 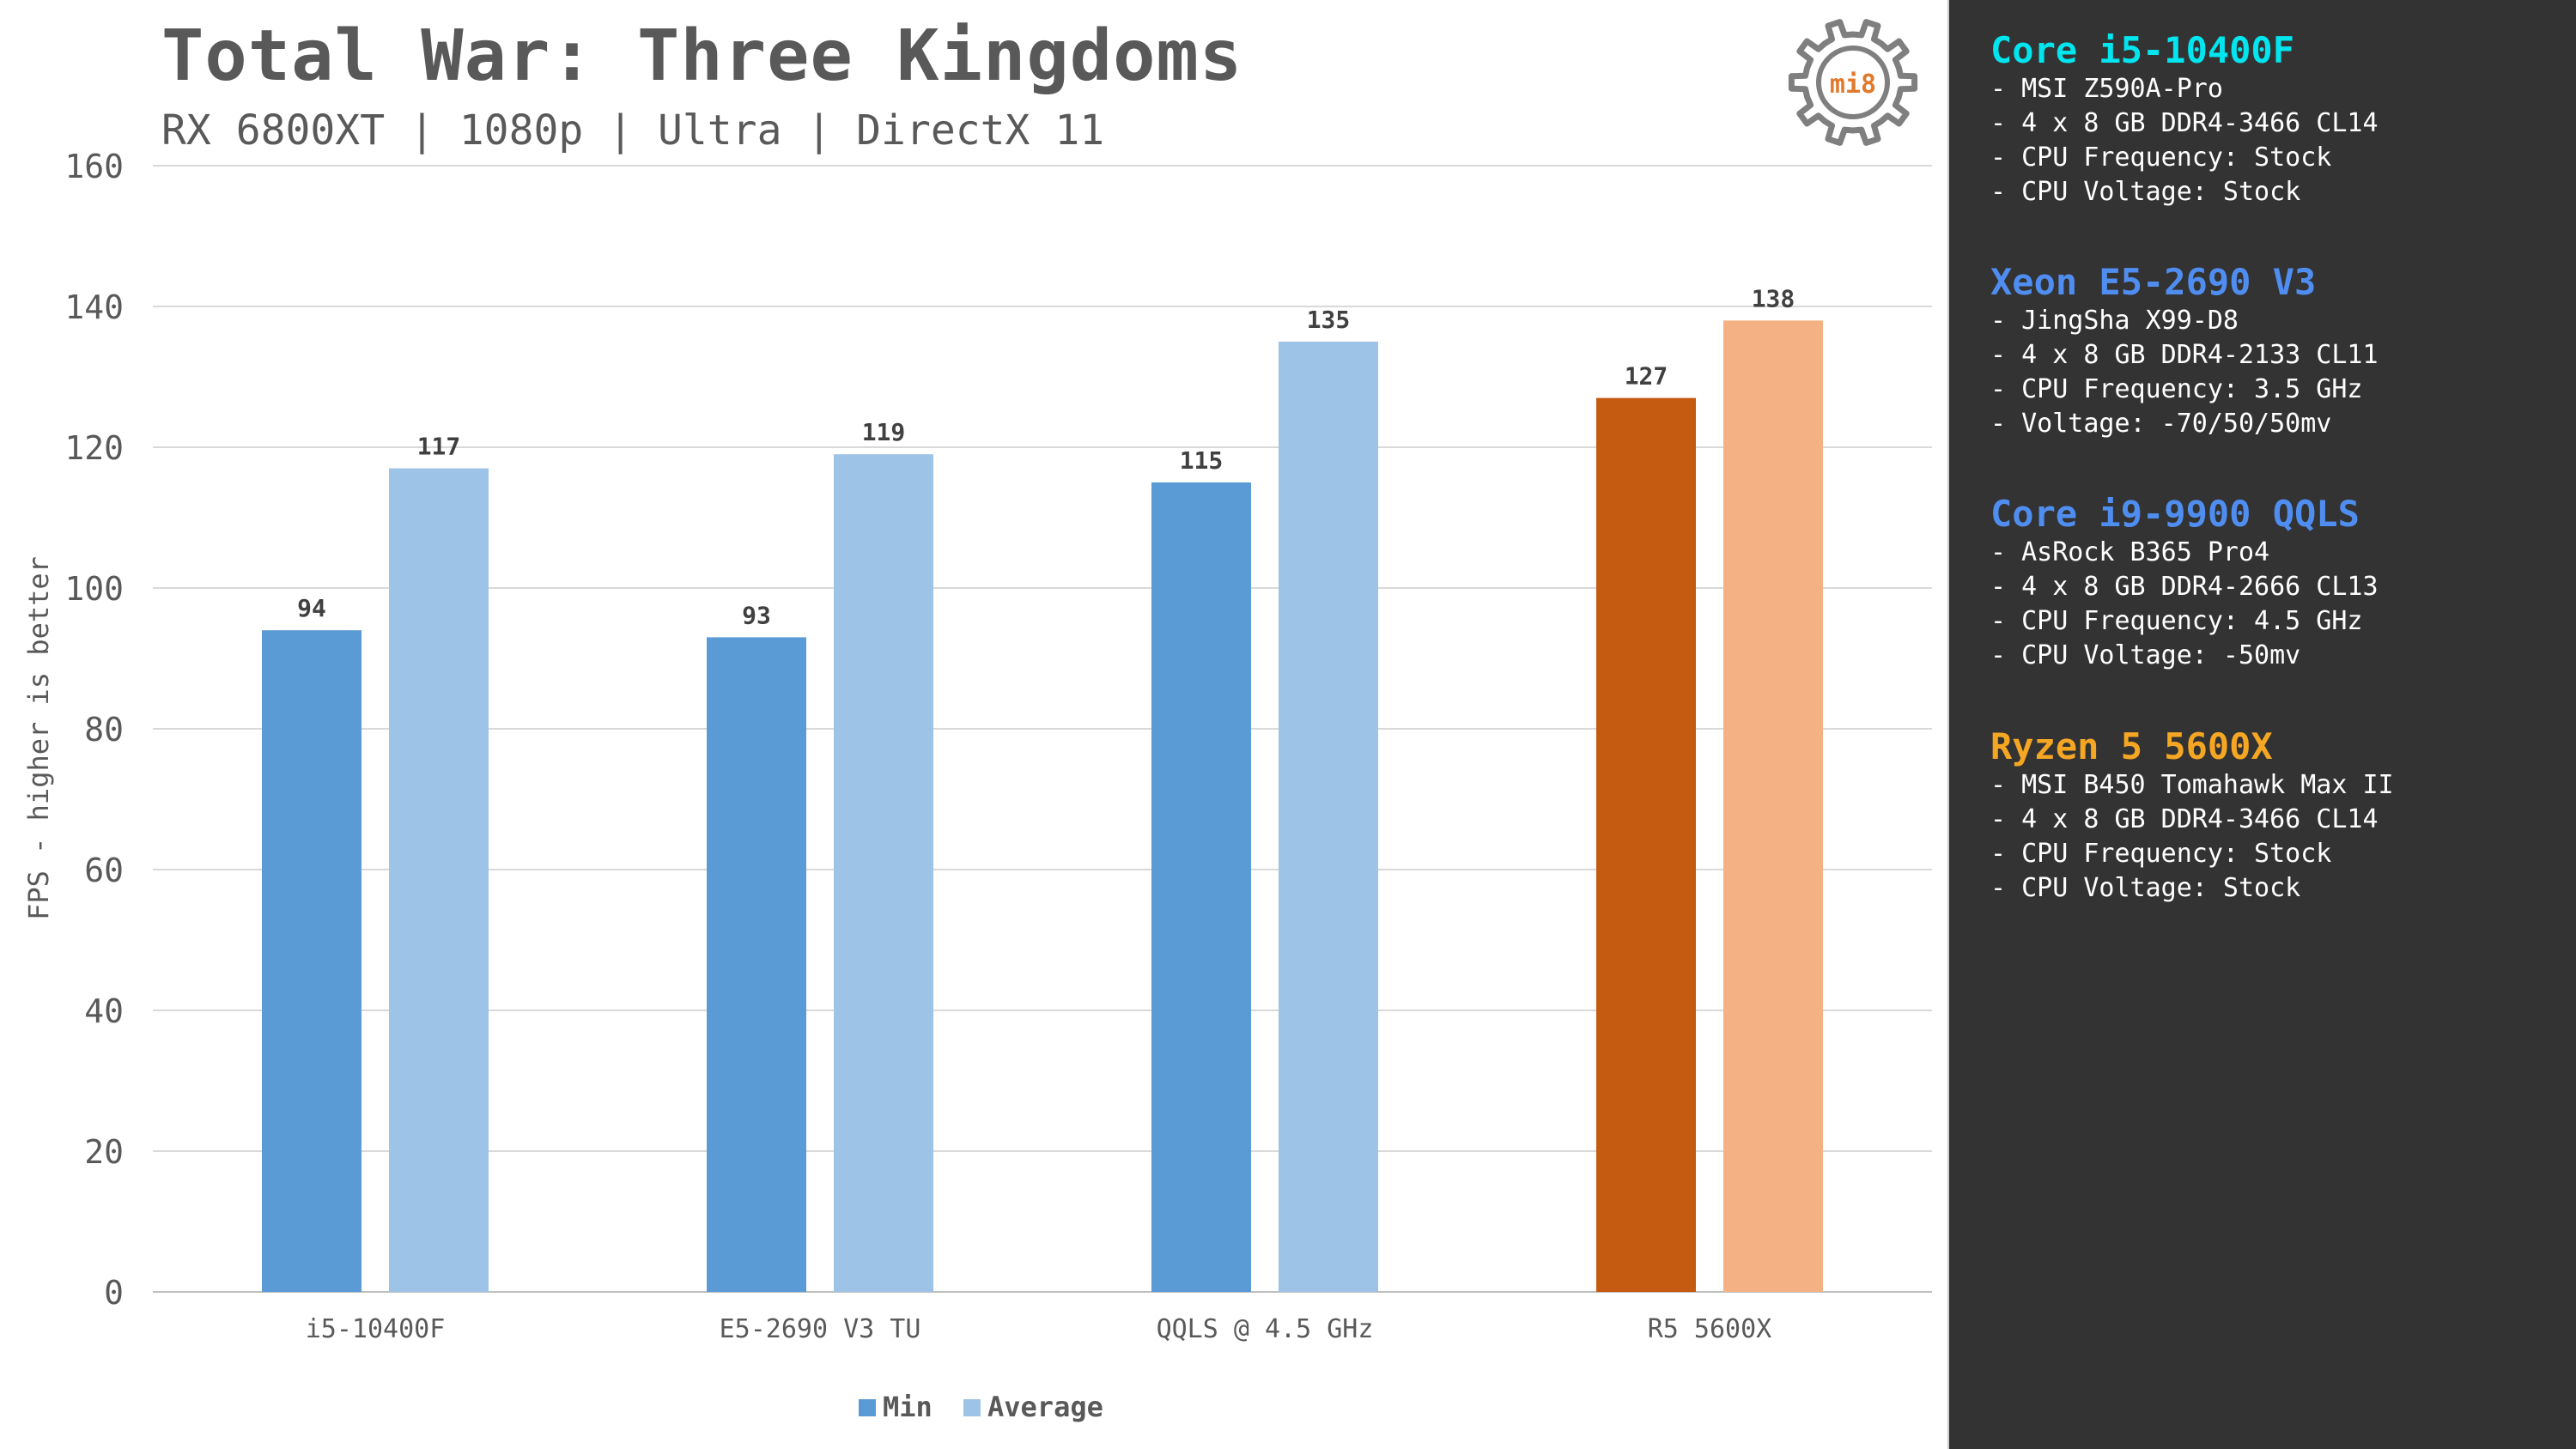 I want to click on chart-subtitle: RX 6800XT | 1080p | Ultra | DirectX 11, so click(x=633, y=130).